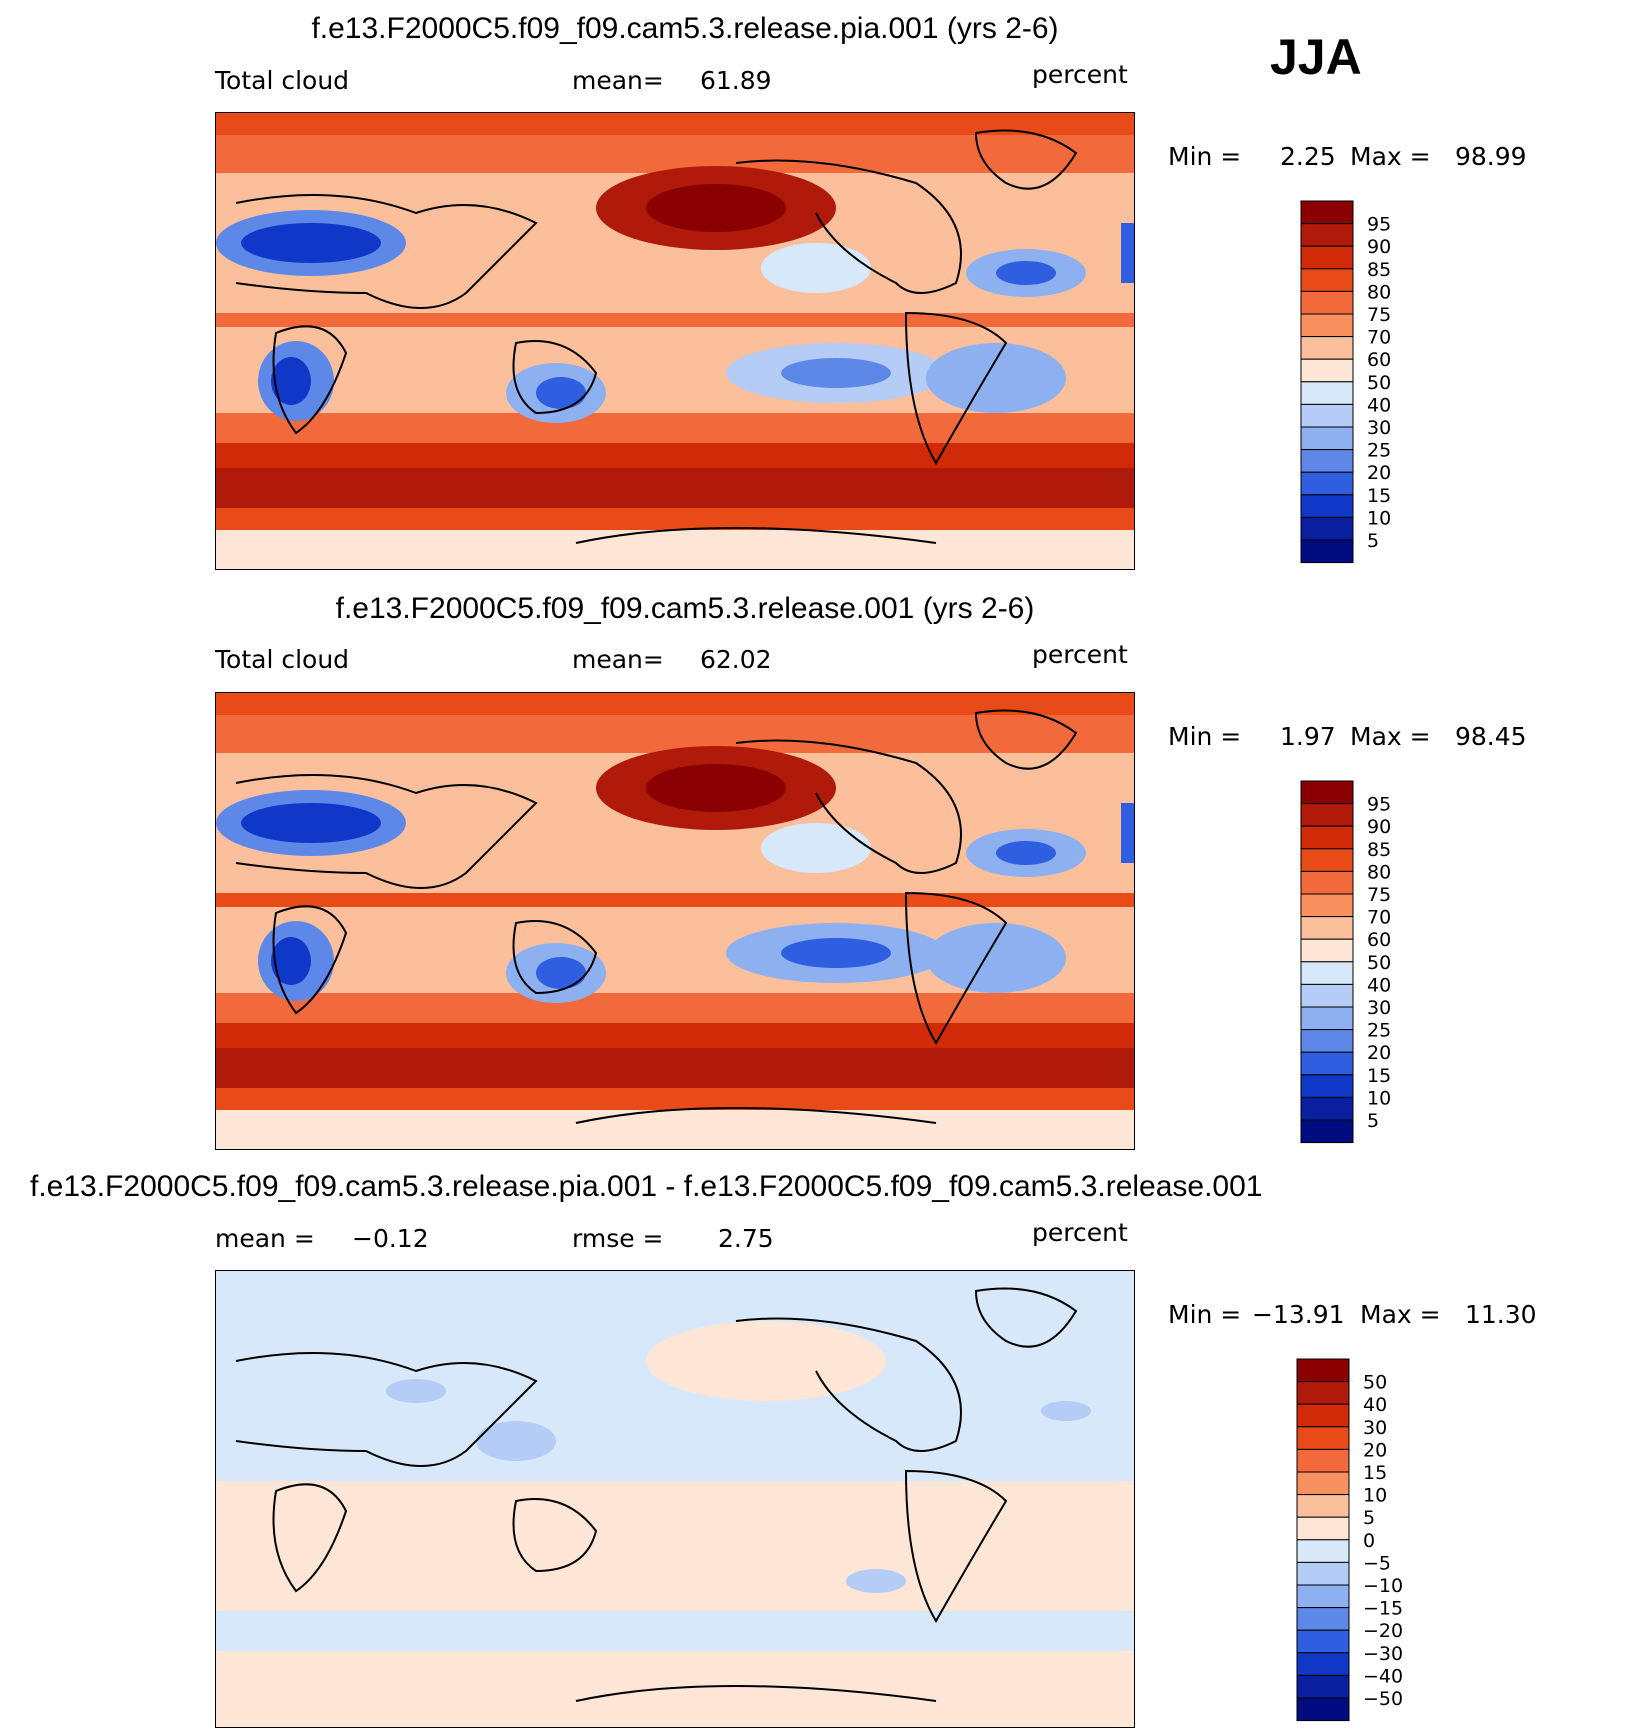  Describe the element at coordinates (1298, 1314) in the screenshot. I see `panel-3-min-value: −13.91` at that location.